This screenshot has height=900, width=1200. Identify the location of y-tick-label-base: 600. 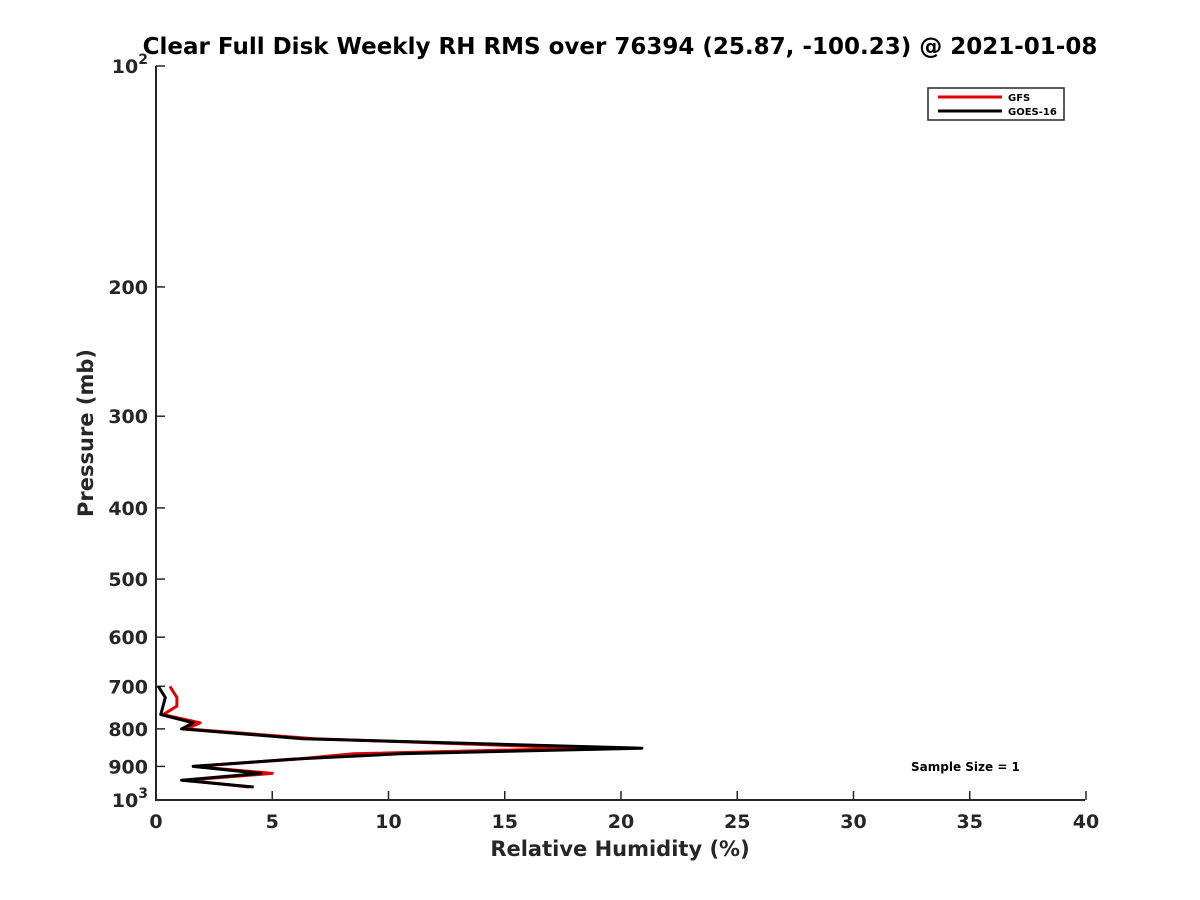
(128, 638).